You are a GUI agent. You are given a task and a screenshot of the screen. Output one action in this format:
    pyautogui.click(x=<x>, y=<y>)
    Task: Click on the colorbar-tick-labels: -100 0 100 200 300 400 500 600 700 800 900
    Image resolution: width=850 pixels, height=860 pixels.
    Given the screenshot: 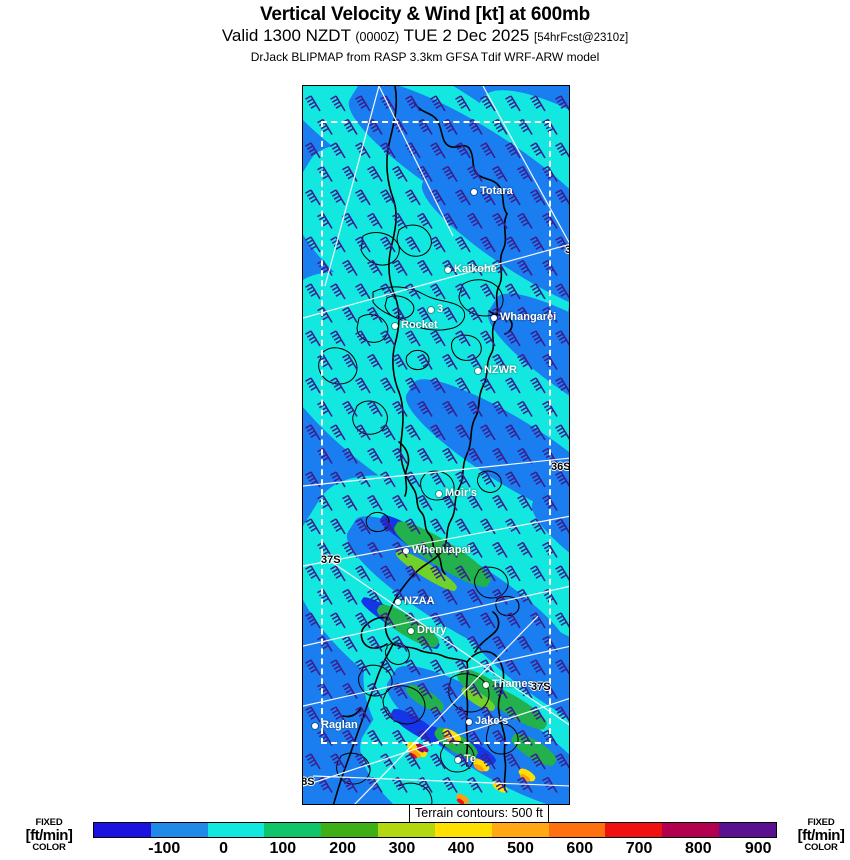 What is the action you would take?
    pyautogui.click(x=435, y=850)
    